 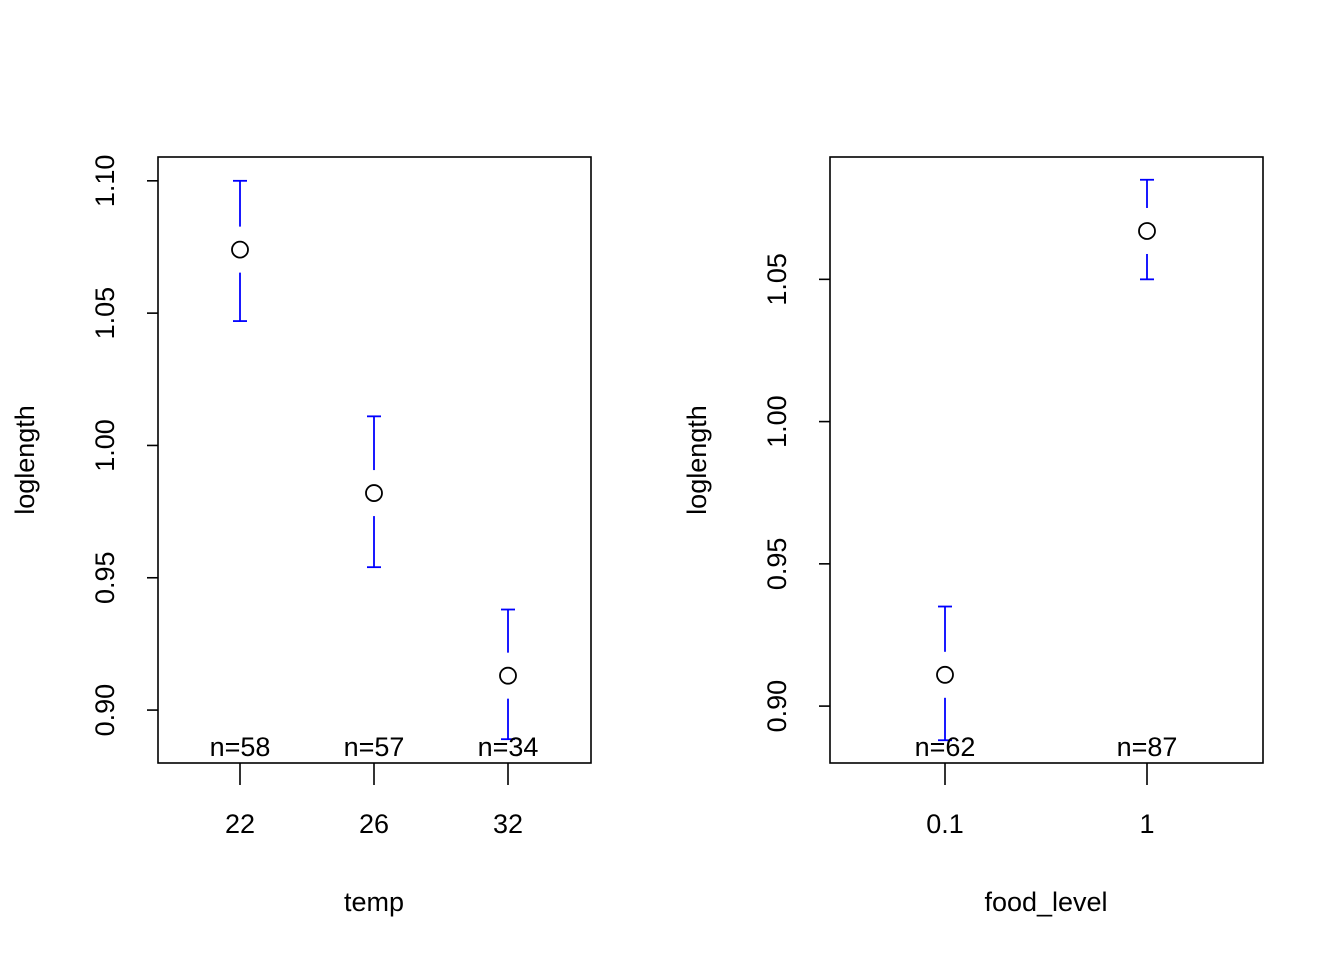 What do you see at coordinates (945, 747) in the screenshot?
I see `sample-size-label: n=62` at bounding box center [945, 747].